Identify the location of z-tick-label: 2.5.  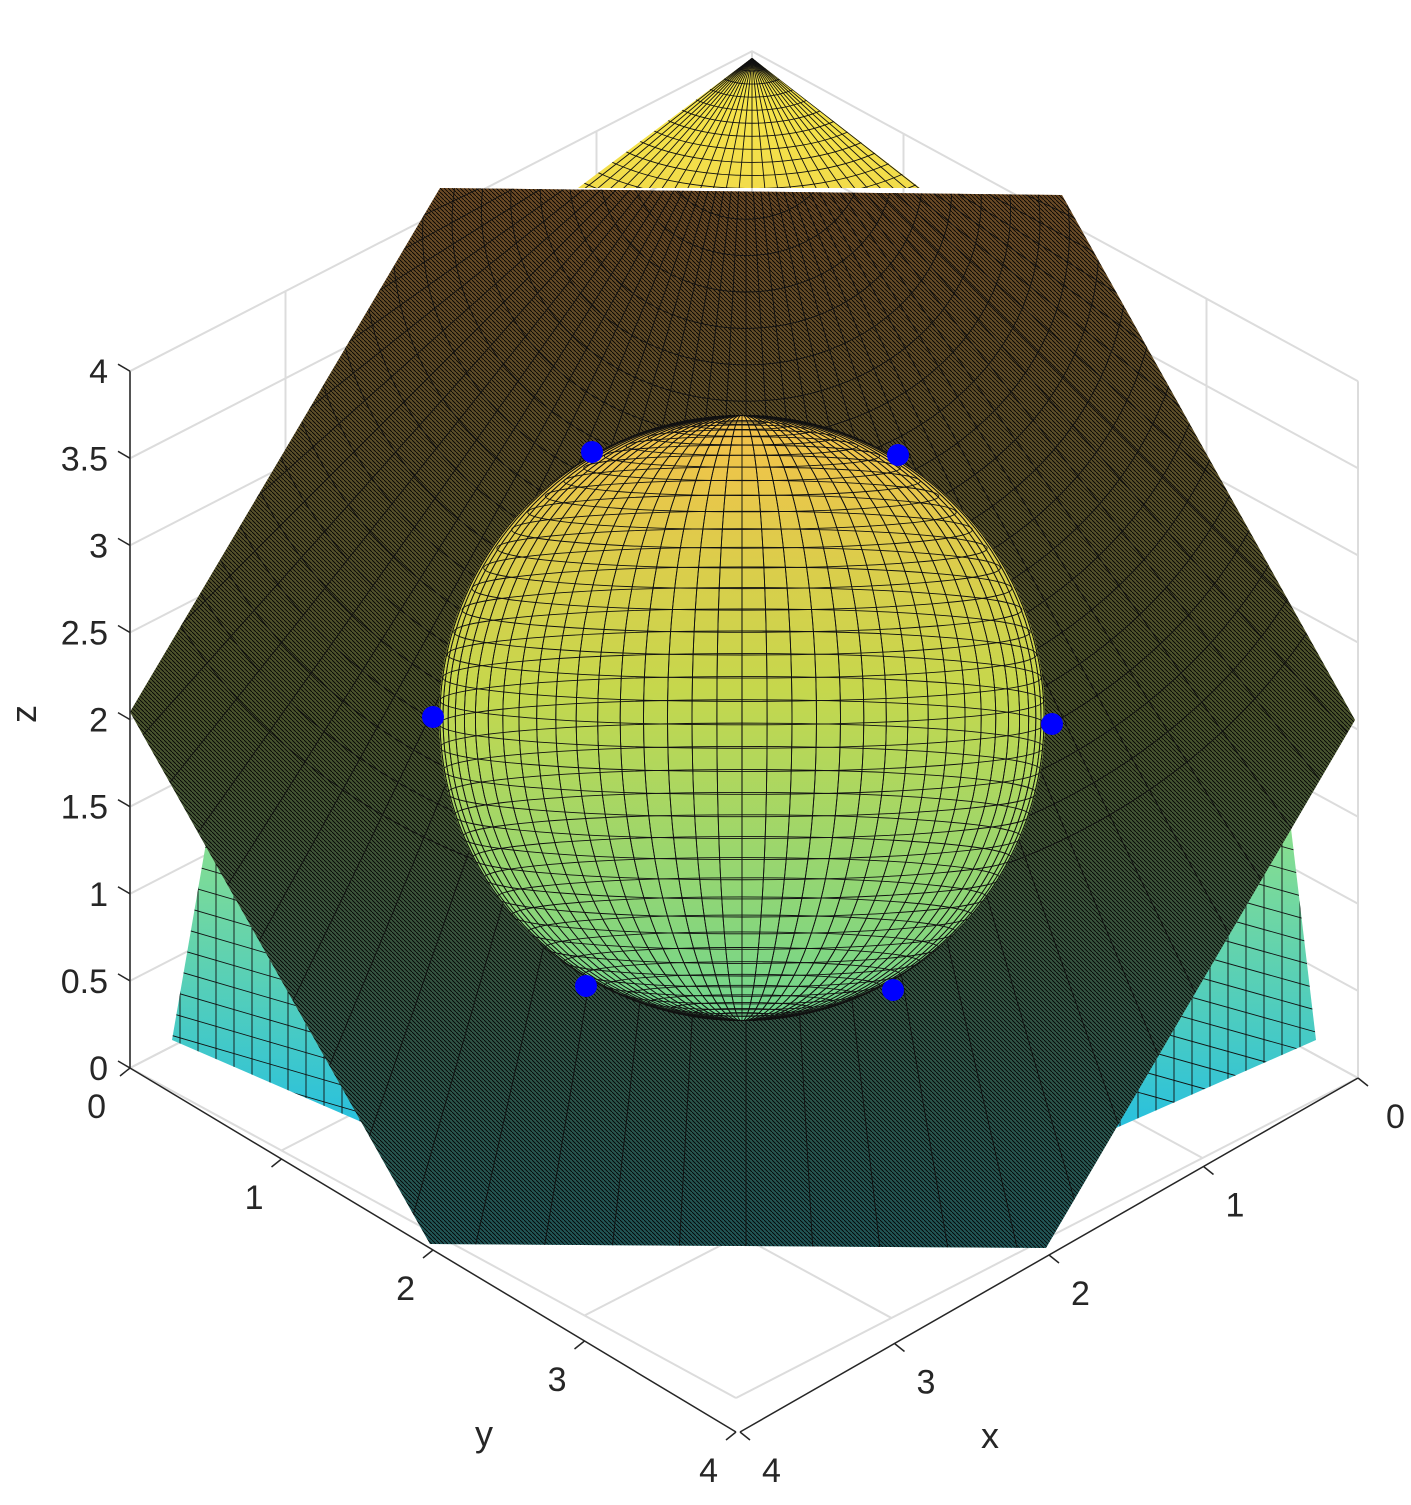
(84, 634).